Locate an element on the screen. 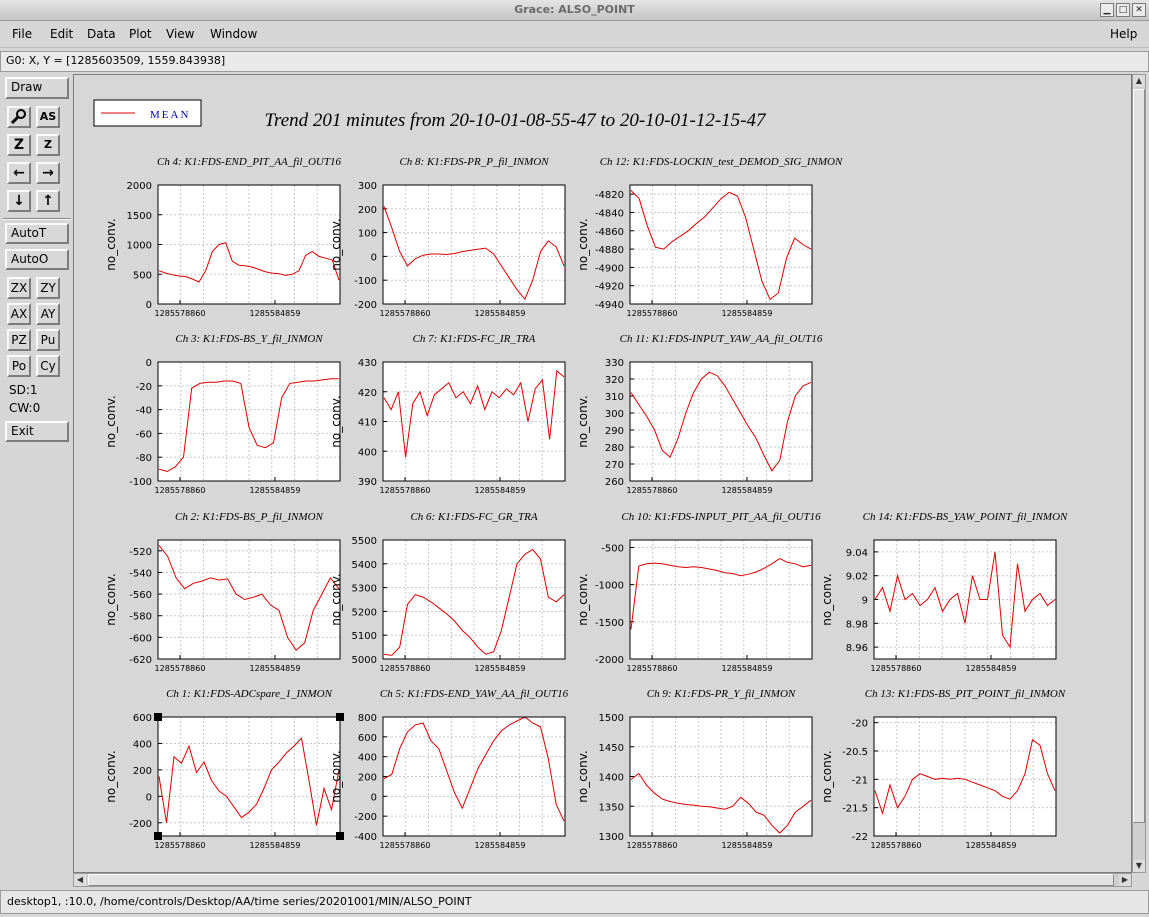  scroll-up-icon: ▲ is located at coordinates (1139, 81).